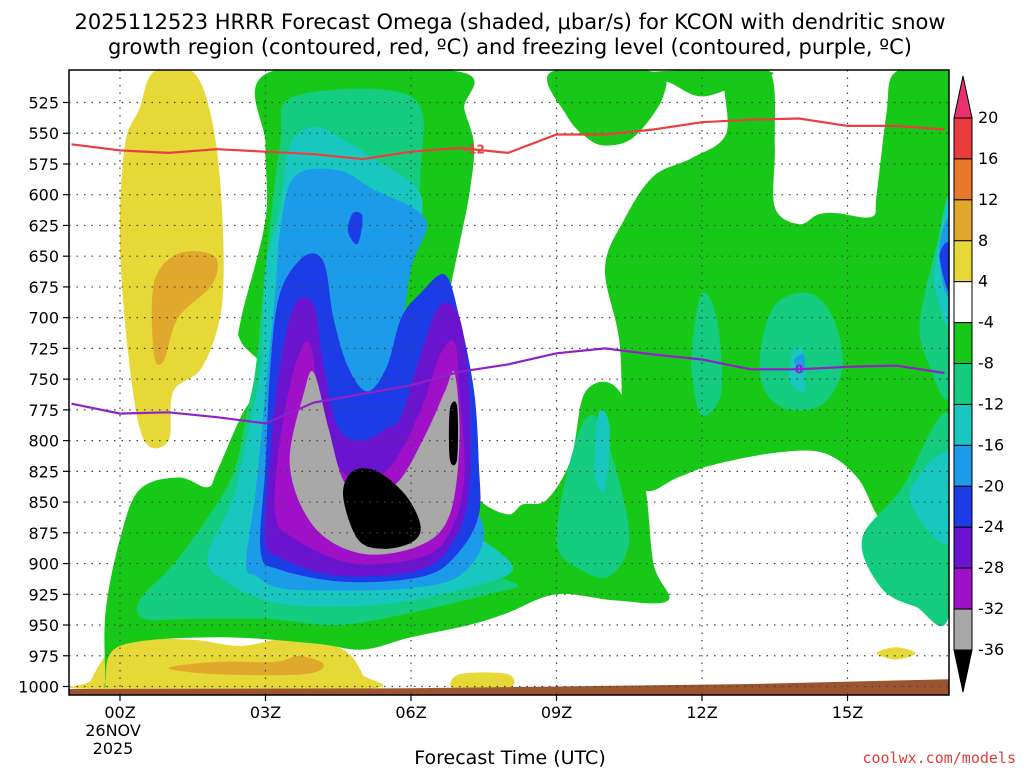  I want to click on colorbar-bottom-arrow, so click(963, 671).